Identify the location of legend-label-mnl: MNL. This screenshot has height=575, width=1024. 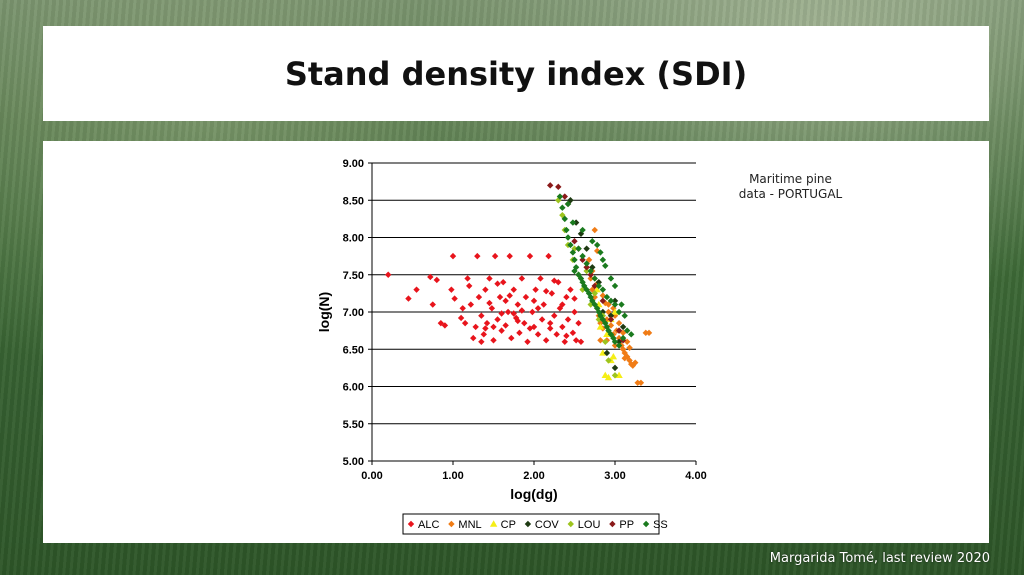
(469, 525).